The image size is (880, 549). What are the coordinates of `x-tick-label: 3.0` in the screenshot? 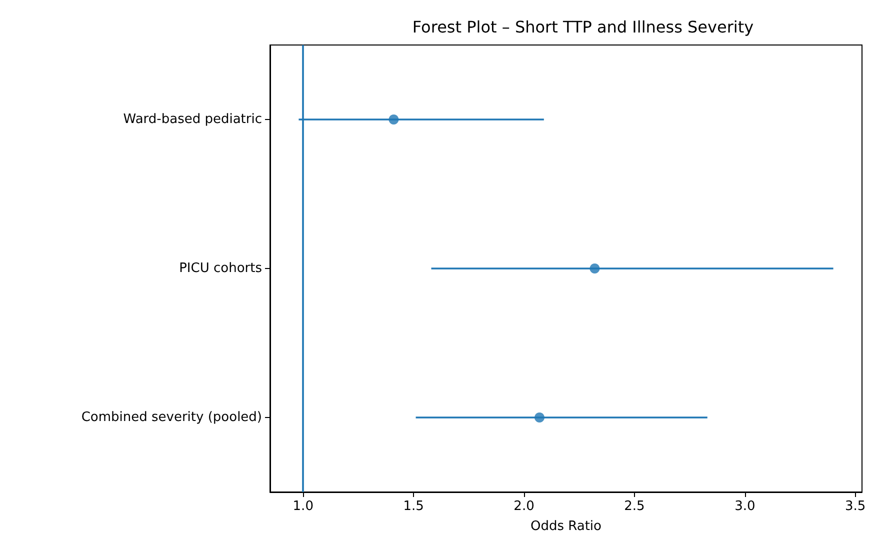 It's located at (745, 506).